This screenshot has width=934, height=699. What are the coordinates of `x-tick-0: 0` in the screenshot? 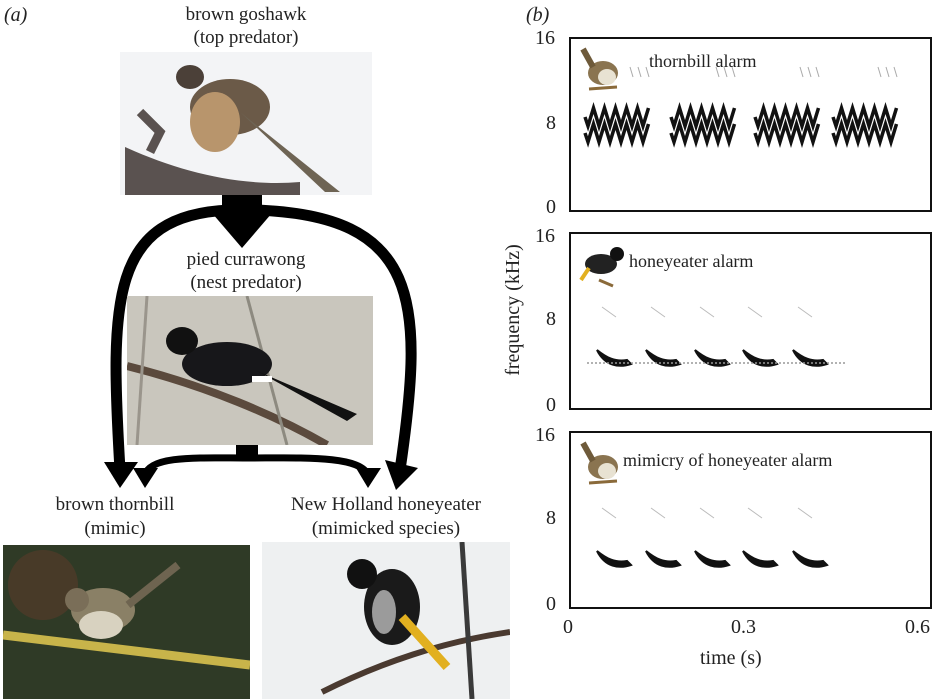 It's located at (568, 627).